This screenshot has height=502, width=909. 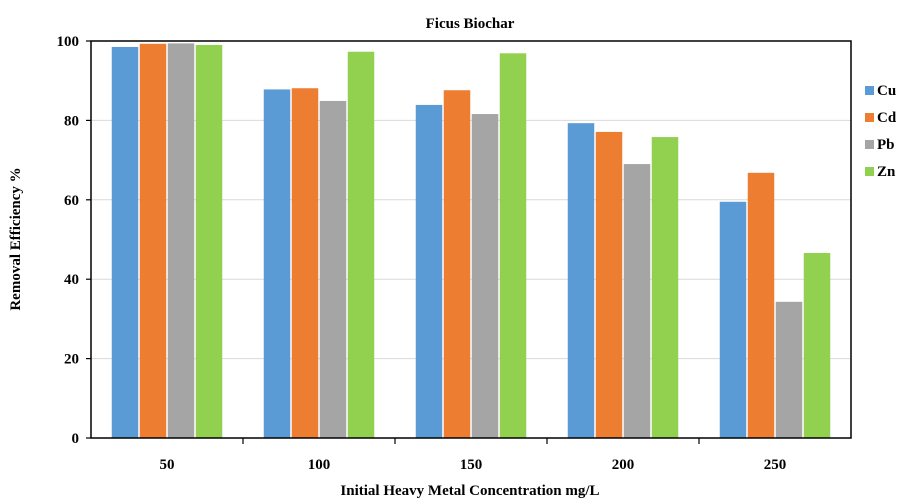 What do you see at coordinates (887, 118) in the screenshot?
I see `legend-label-cd: Cd` at bounding box center [887, 118].